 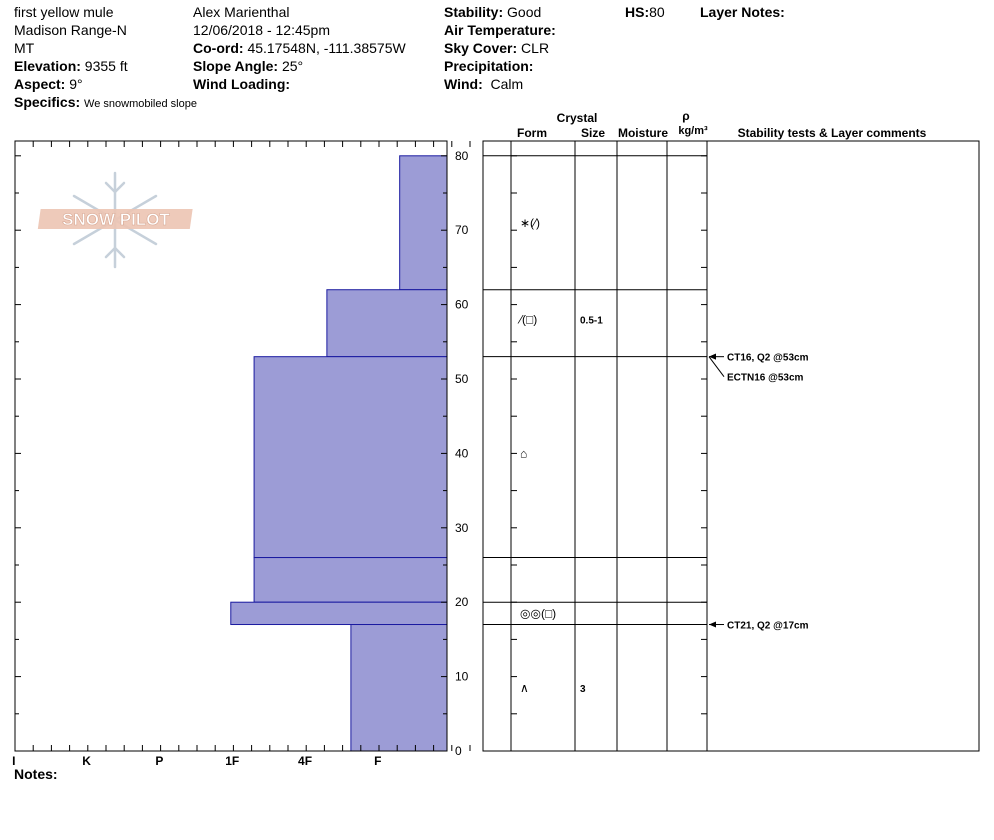 I want to click on slope-row: Slope Angle: 25°, so click(x=248, y=66).